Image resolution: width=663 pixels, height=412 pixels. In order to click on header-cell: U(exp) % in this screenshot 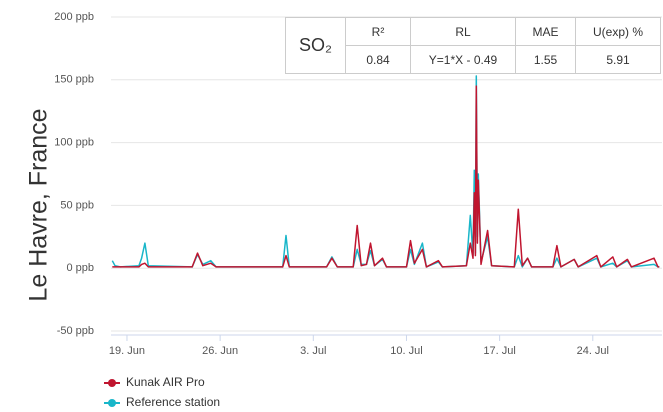, I will do `click(618, 31)`.